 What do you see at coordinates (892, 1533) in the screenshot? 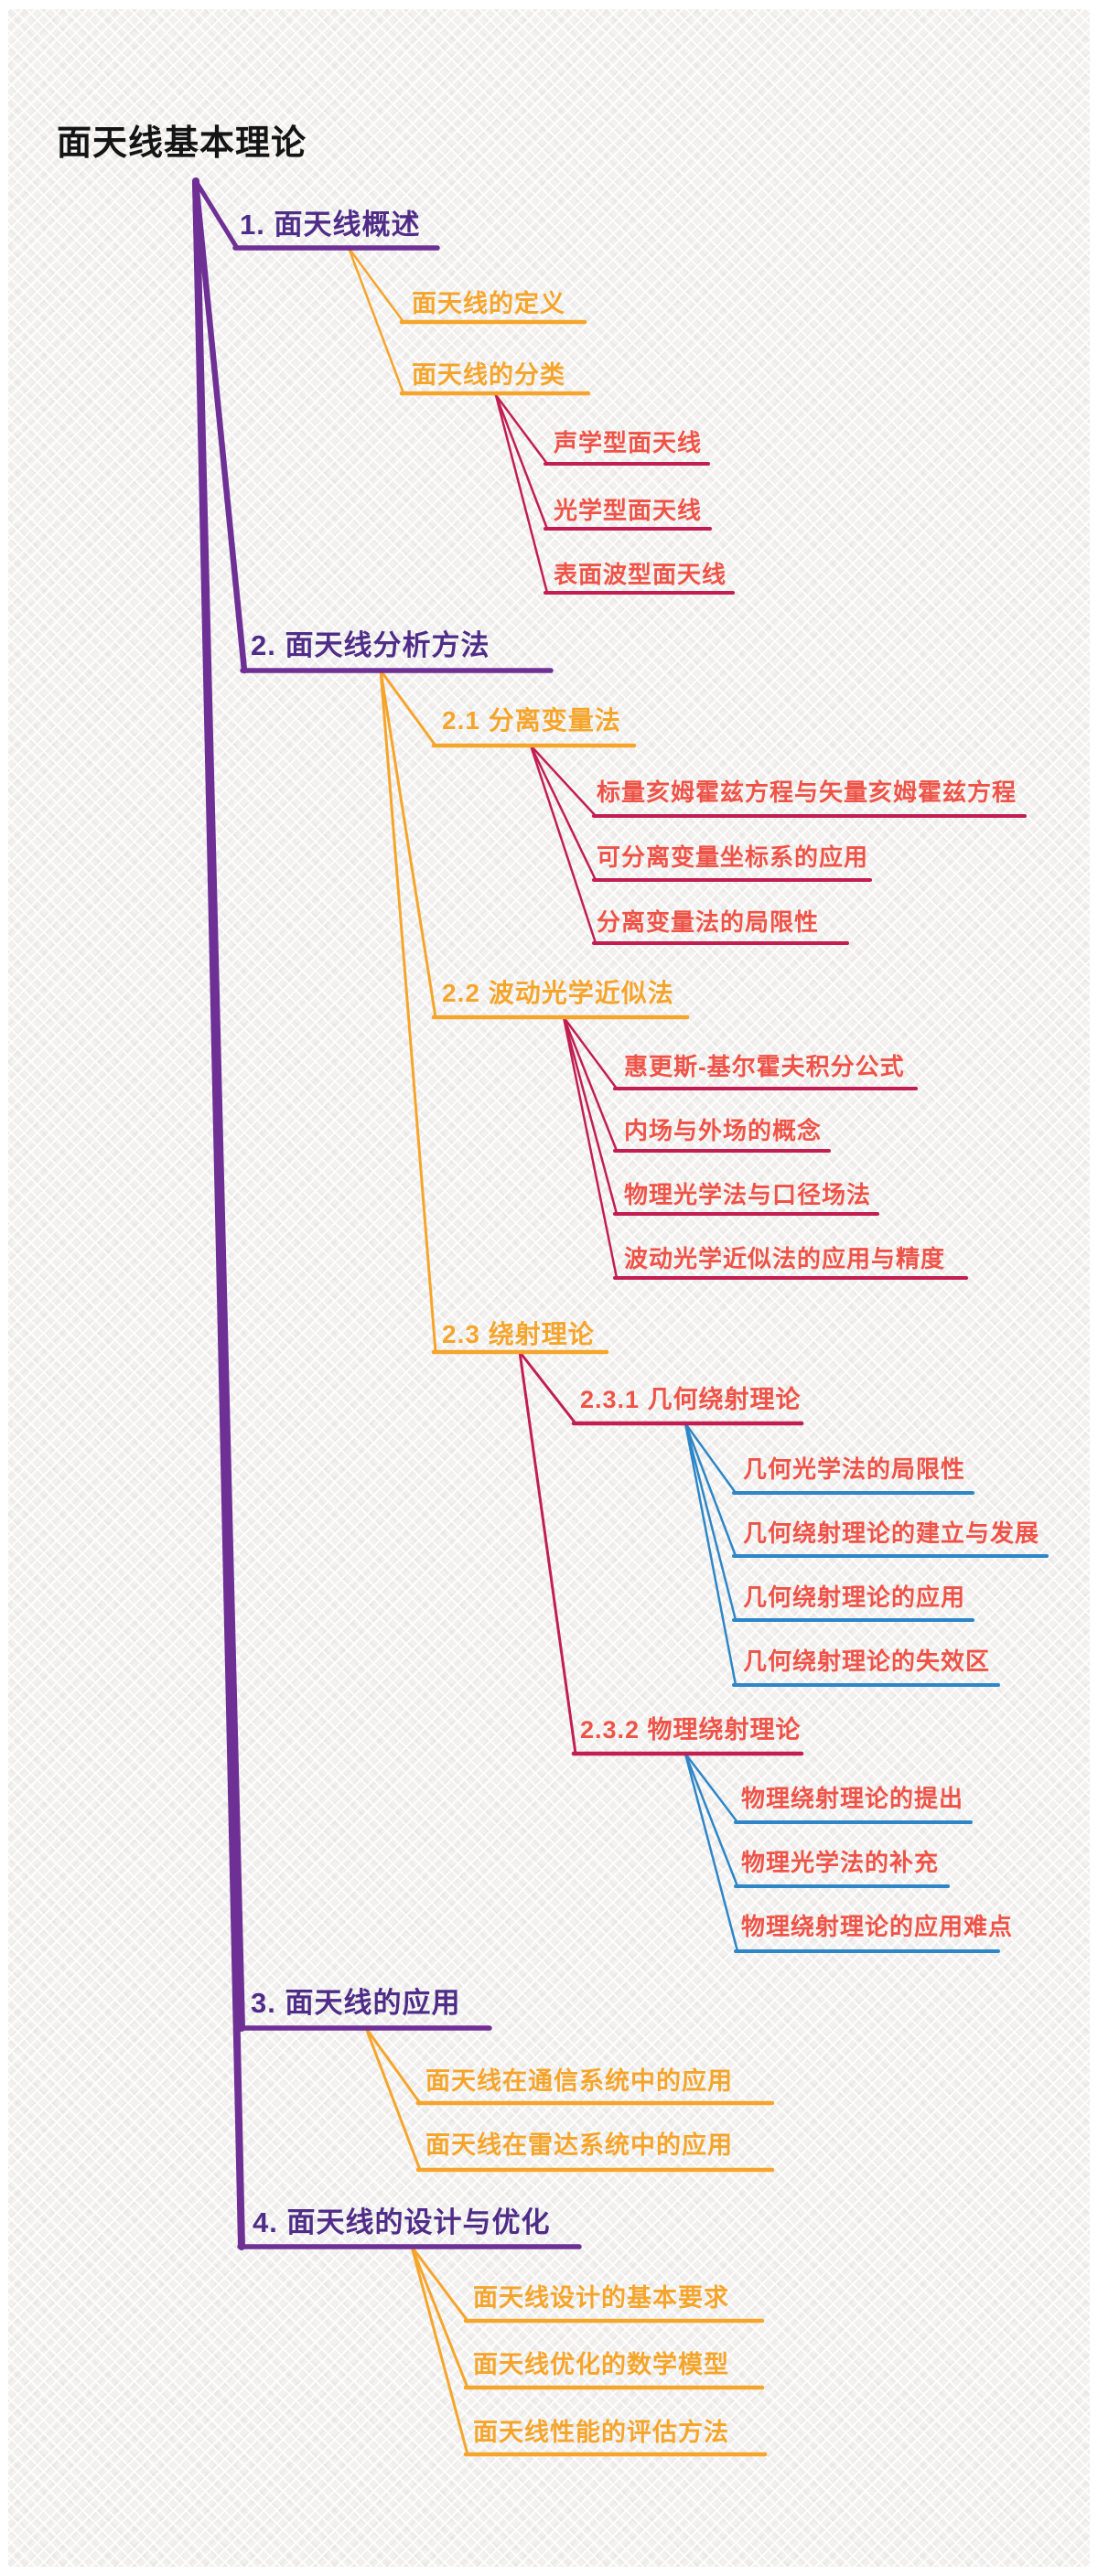
I see `node-gtd-development: 几何绕射理论的建立与发展` at bounding box center [892, 1533].